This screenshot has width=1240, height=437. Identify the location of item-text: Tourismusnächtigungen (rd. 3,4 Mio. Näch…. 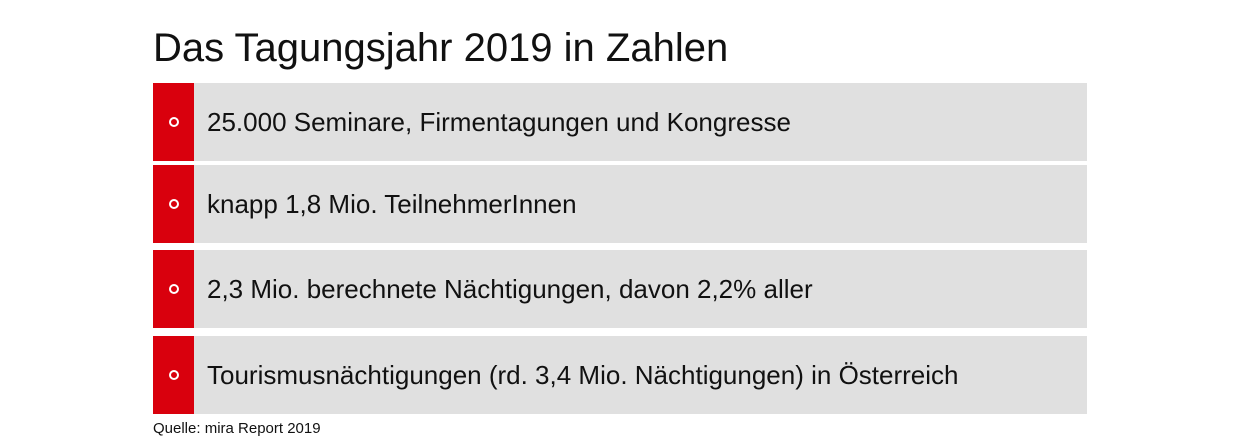
(583, 375).